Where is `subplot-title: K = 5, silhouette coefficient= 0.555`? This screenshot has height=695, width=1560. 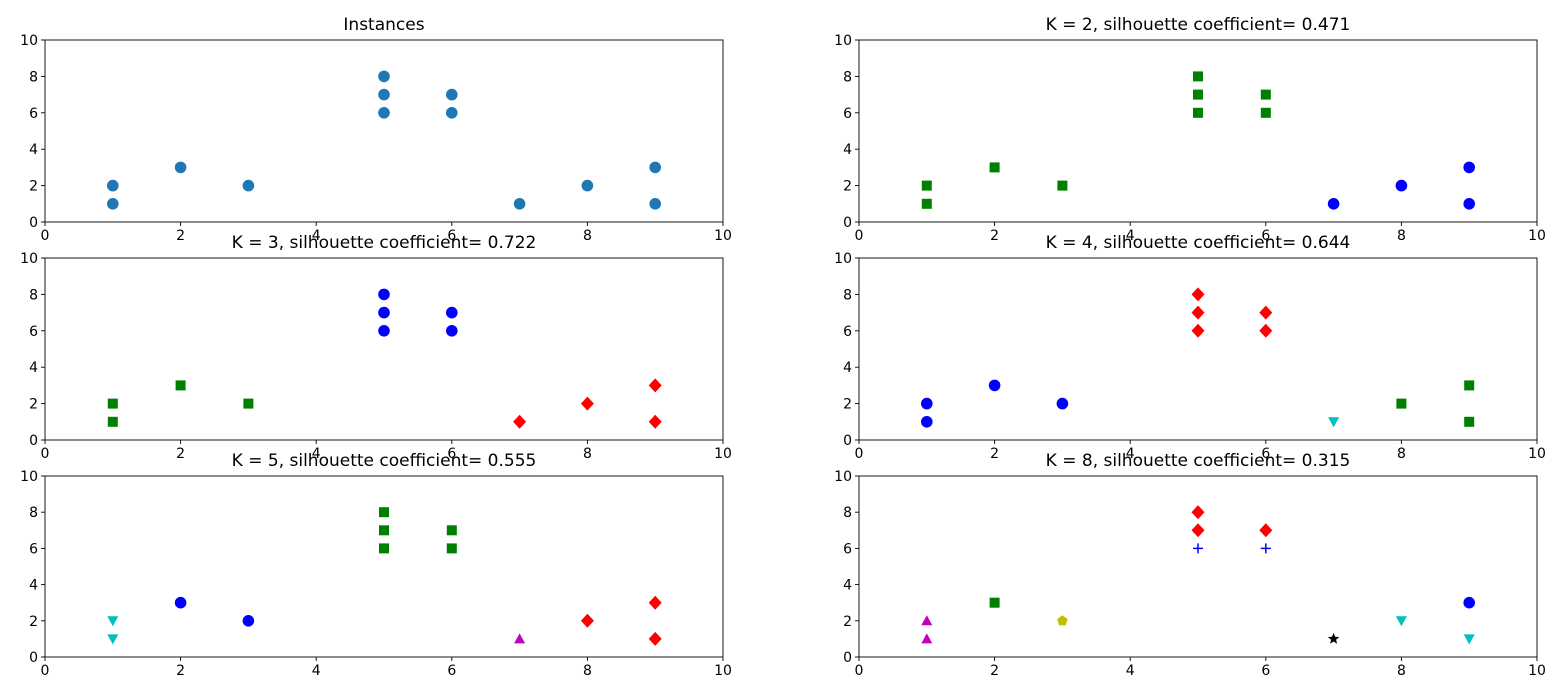 subplot-title: K = 5, silhouette coefficient= 0.555 is located at coordinates (384, 461).